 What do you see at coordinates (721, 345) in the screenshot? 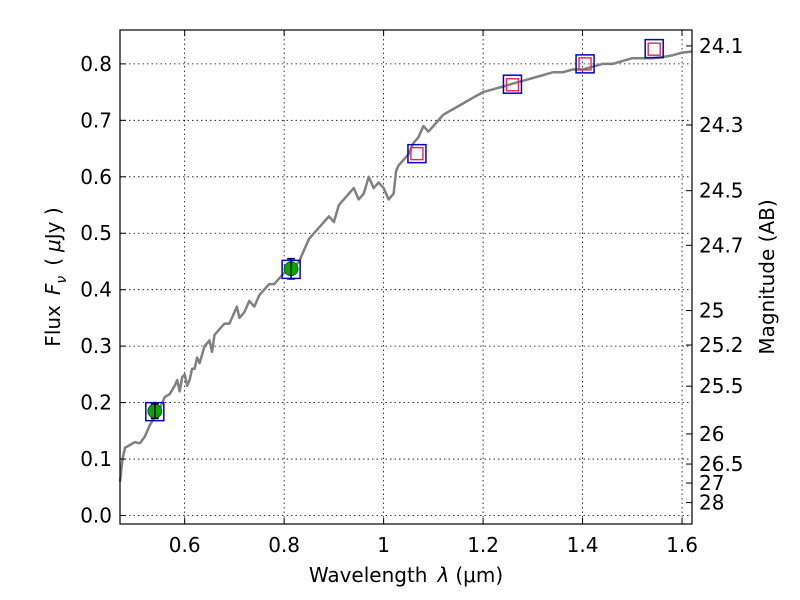
I see `right-tick-label: 25.2` at bounding box center [721, 345].